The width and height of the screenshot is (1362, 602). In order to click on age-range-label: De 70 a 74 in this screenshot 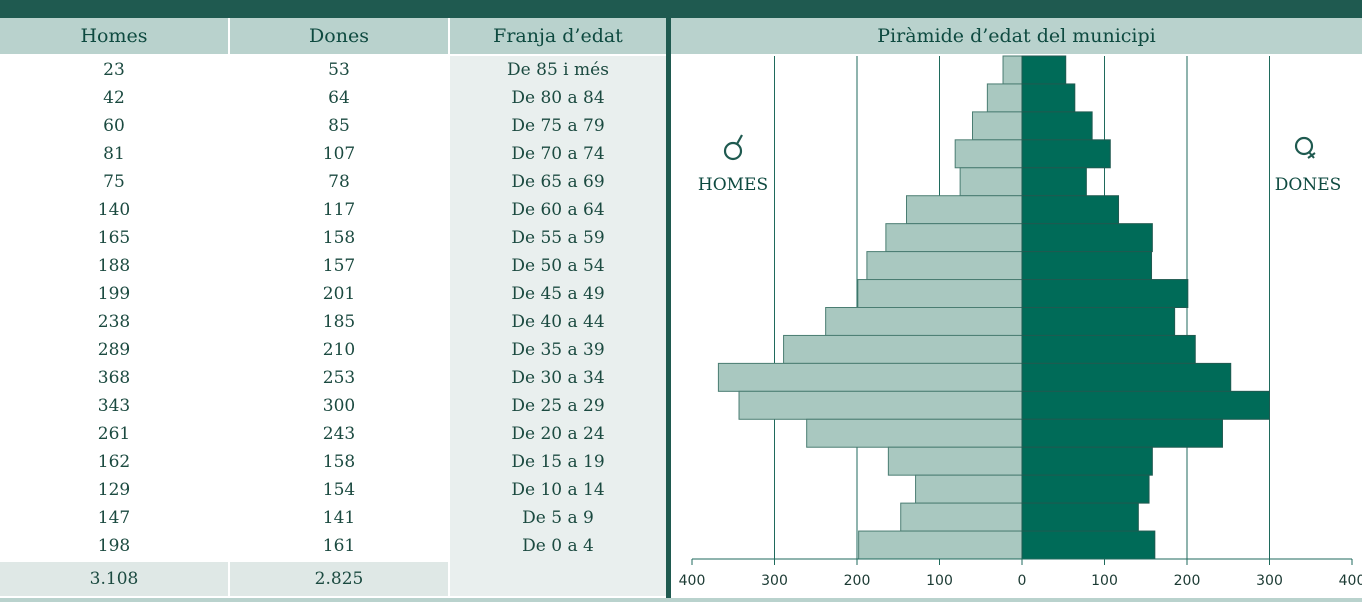, I will do `click(558, 154)`.